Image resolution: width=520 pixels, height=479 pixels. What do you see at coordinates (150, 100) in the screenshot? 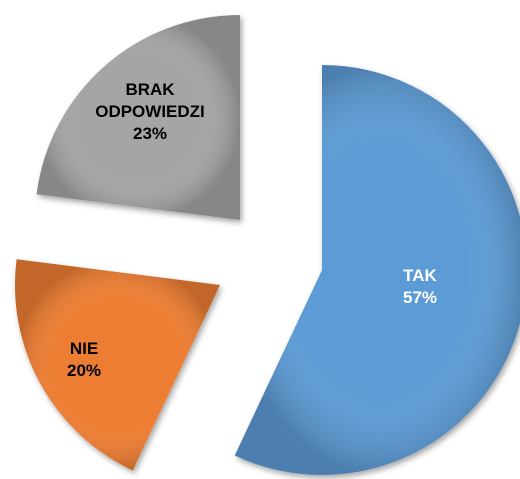
I see `category-label: BRAK ODPOWIEDZI` at bounding box center [150, 100].